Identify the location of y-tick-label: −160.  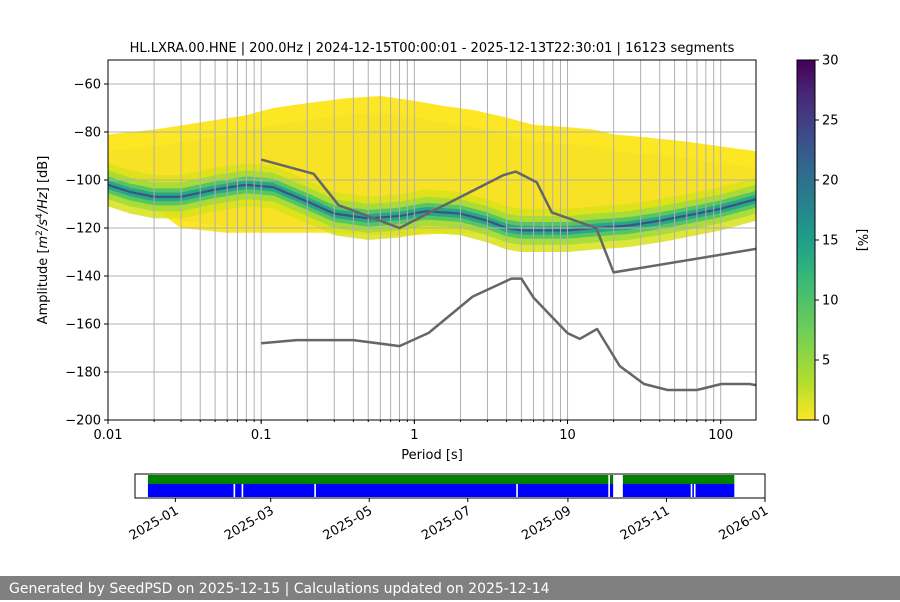
(83, 325).